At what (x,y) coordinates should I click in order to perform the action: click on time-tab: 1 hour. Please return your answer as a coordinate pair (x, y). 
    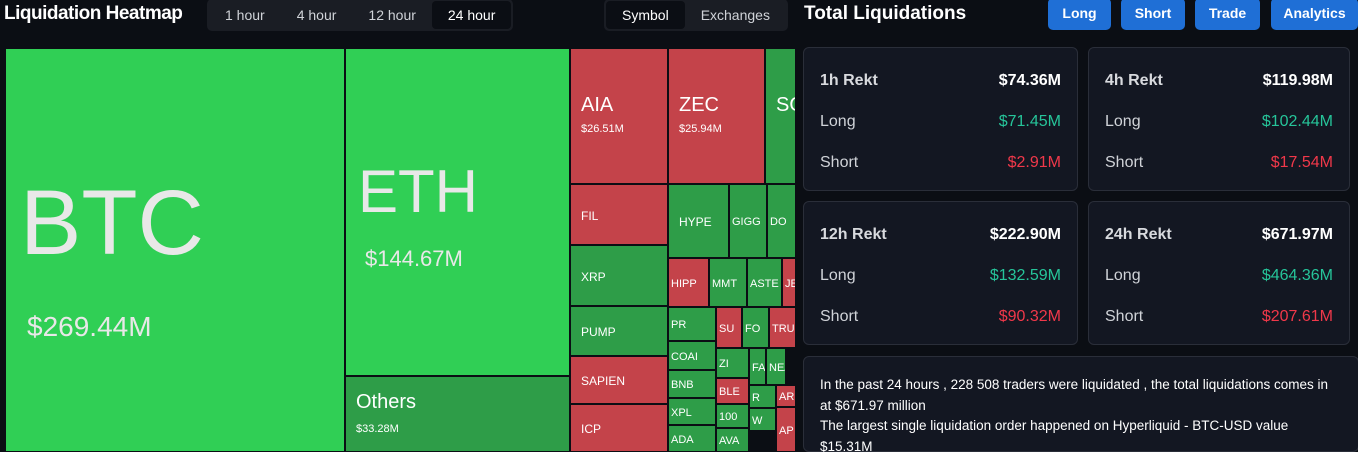
    Looking at the image, I should click on (245, 15).